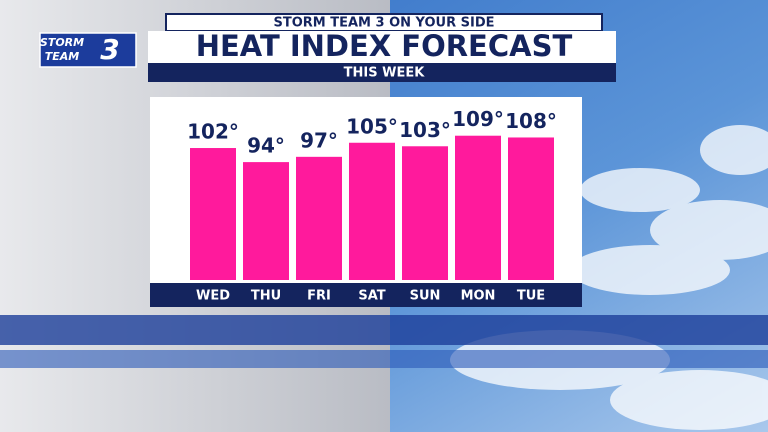 The width and height of the screenshot is (768, 432). What do you see at coordinates (478, 296) in the screenshot?
I see `x-tick-label: MON` at bounding box center [478, 296].